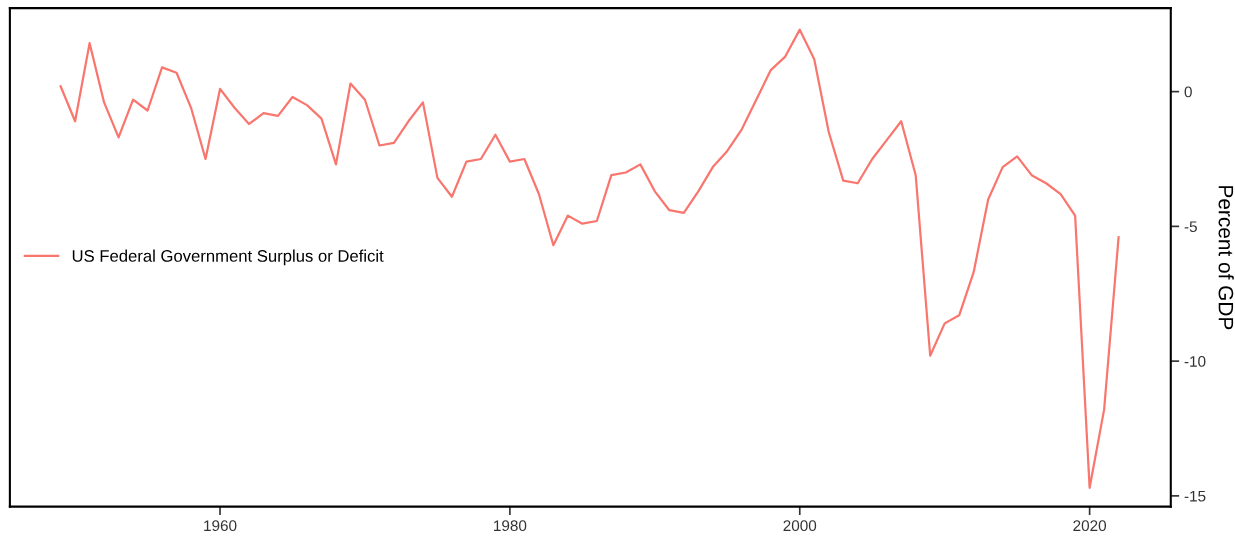 Image resolution: width=1235 pixels, height=539 pixels. I want to click on x-tick-label: 2020, so click(1090, 526).